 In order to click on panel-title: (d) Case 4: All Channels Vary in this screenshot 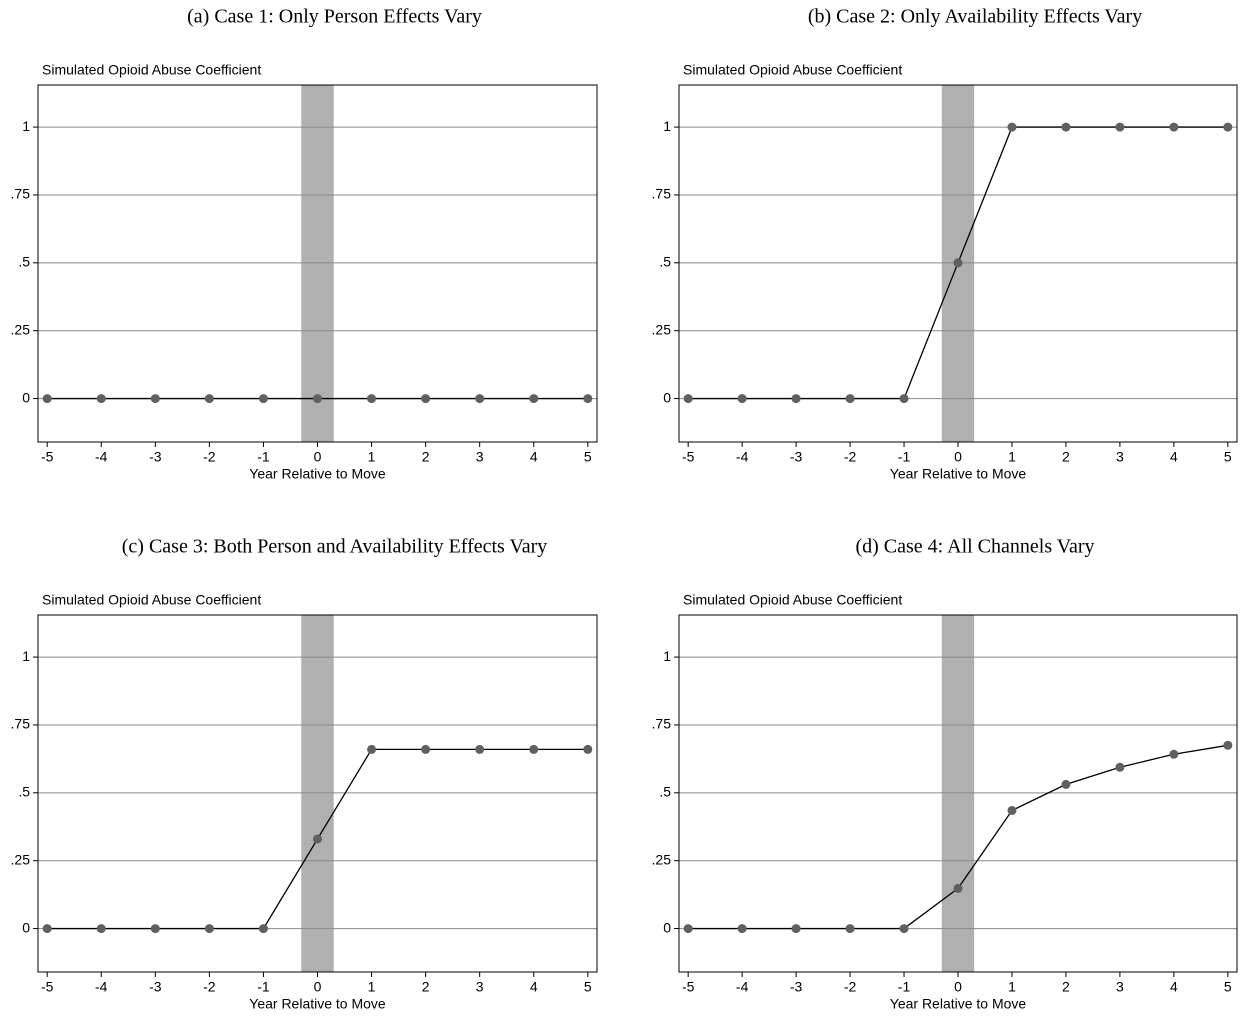, I will do `click(974, 547)`.